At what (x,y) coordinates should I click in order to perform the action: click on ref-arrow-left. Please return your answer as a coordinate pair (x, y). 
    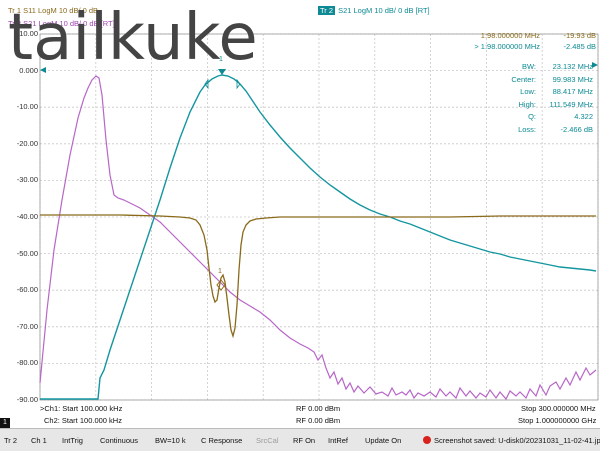
    Looking at the image, I should click on (43, 70).